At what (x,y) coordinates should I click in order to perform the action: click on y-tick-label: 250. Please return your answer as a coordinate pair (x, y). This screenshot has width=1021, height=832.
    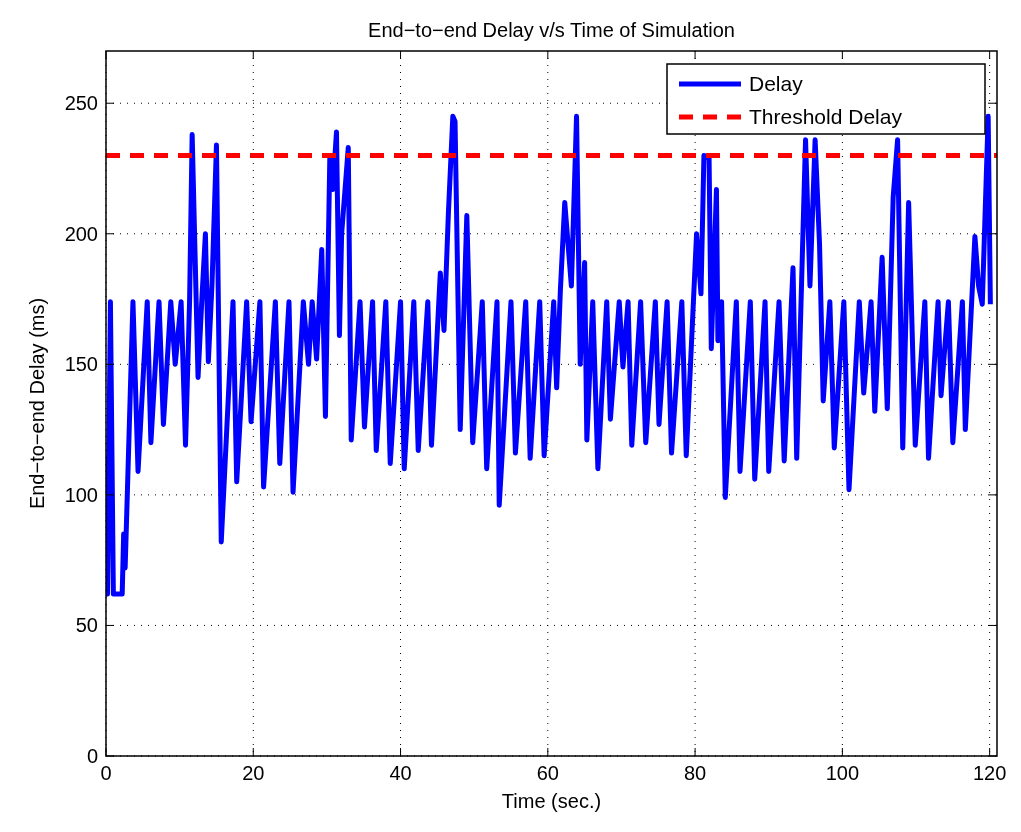
    Looking at the image, I should click on (81, 103).